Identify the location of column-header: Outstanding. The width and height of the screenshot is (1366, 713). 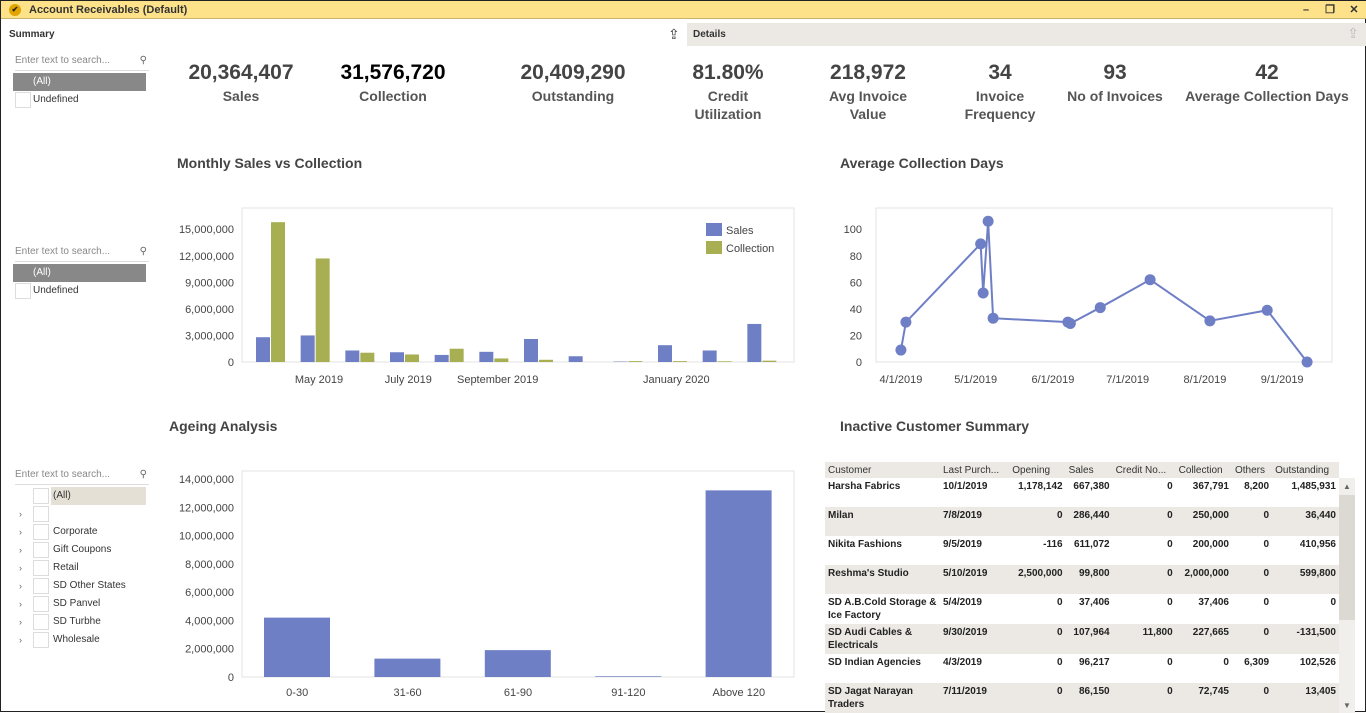
(1305, 470).